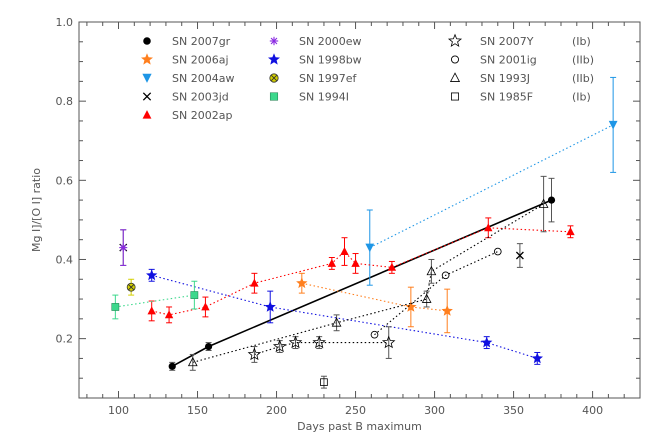 The width and height of the screenshot is (664, 447). Describe the element at coordinates (65, 101) in the screenshot. I see `y-tick-label: 0.8` at that location.